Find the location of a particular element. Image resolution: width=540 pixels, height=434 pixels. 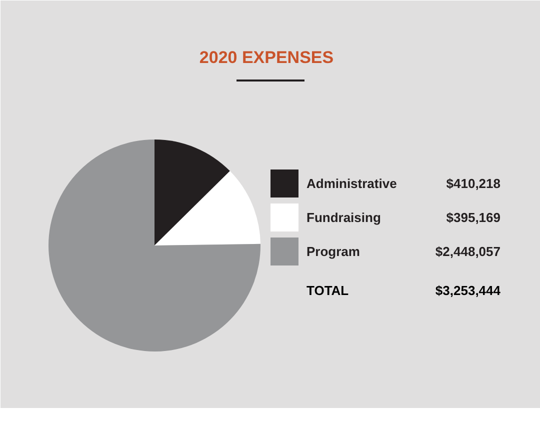

chart-title: 2020 EXPENSES is located at coordinates (266, 57).